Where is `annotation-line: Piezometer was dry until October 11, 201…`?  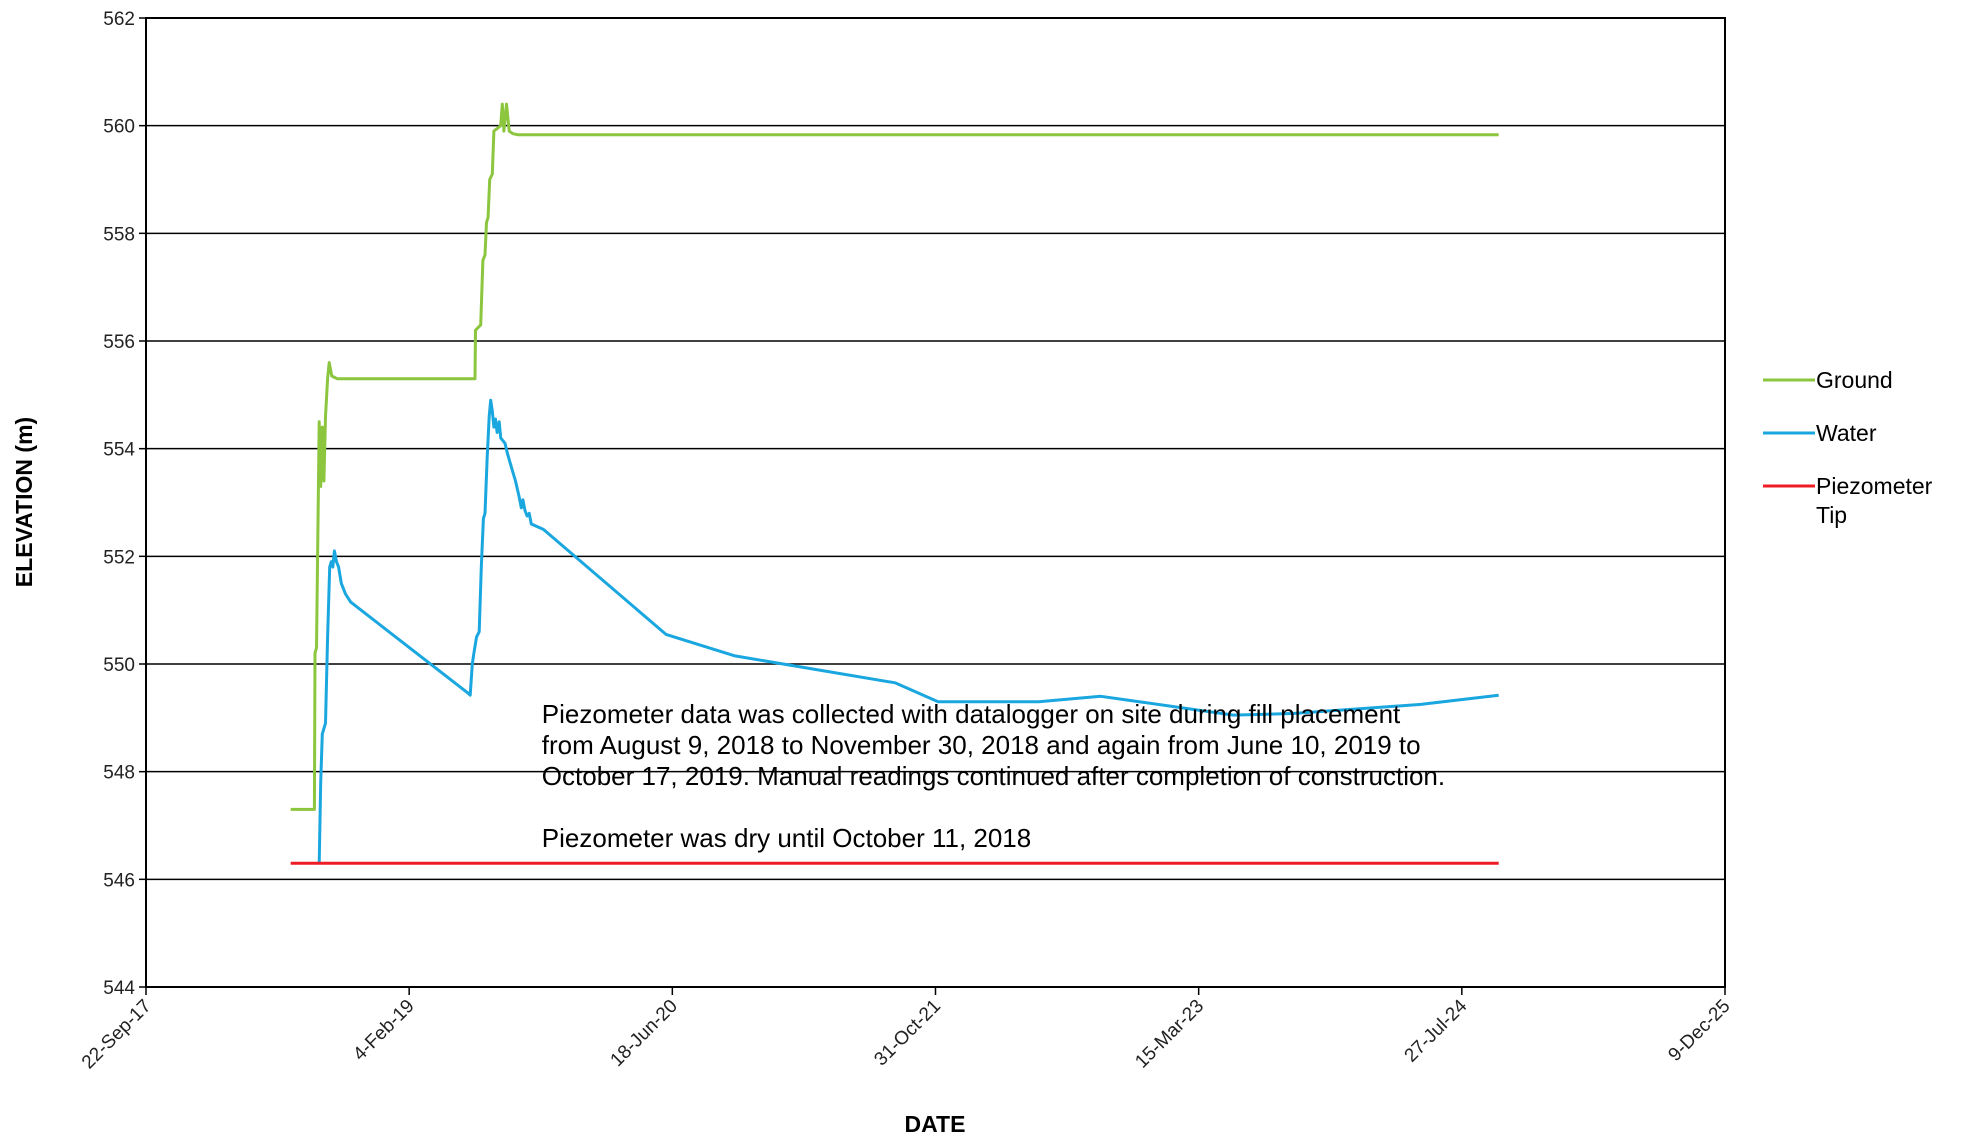
annotation-line: Piezometer was dry until October 11, 201… is located at coordinates (786, 838).